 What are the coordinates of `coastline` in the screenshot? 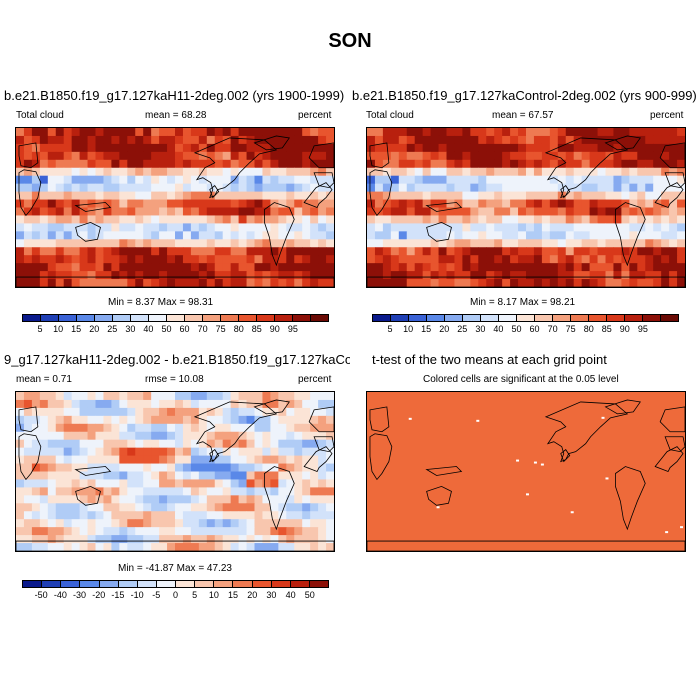 It's located at (674, 444).